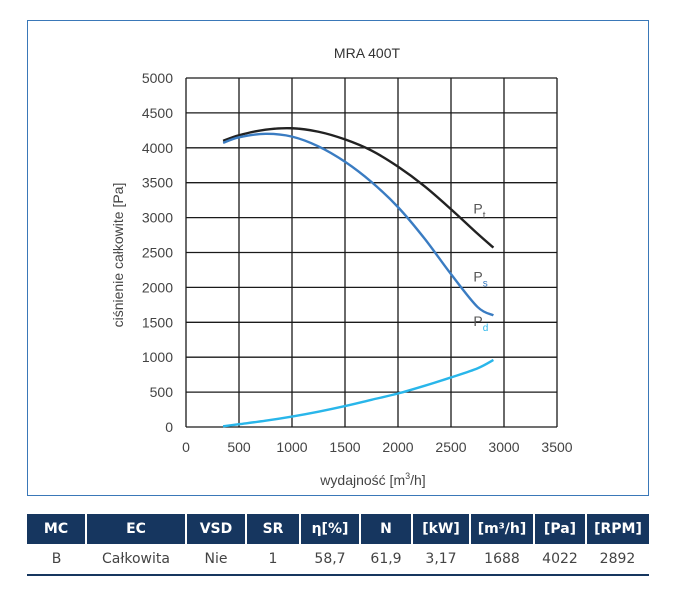 Image resolution: width=679 pixels, height=600 pixels. What do you see at coordinates (330, 529) in the screenshot?
I see `table-header-cell: η[%]` at bounding box center [330, 529].